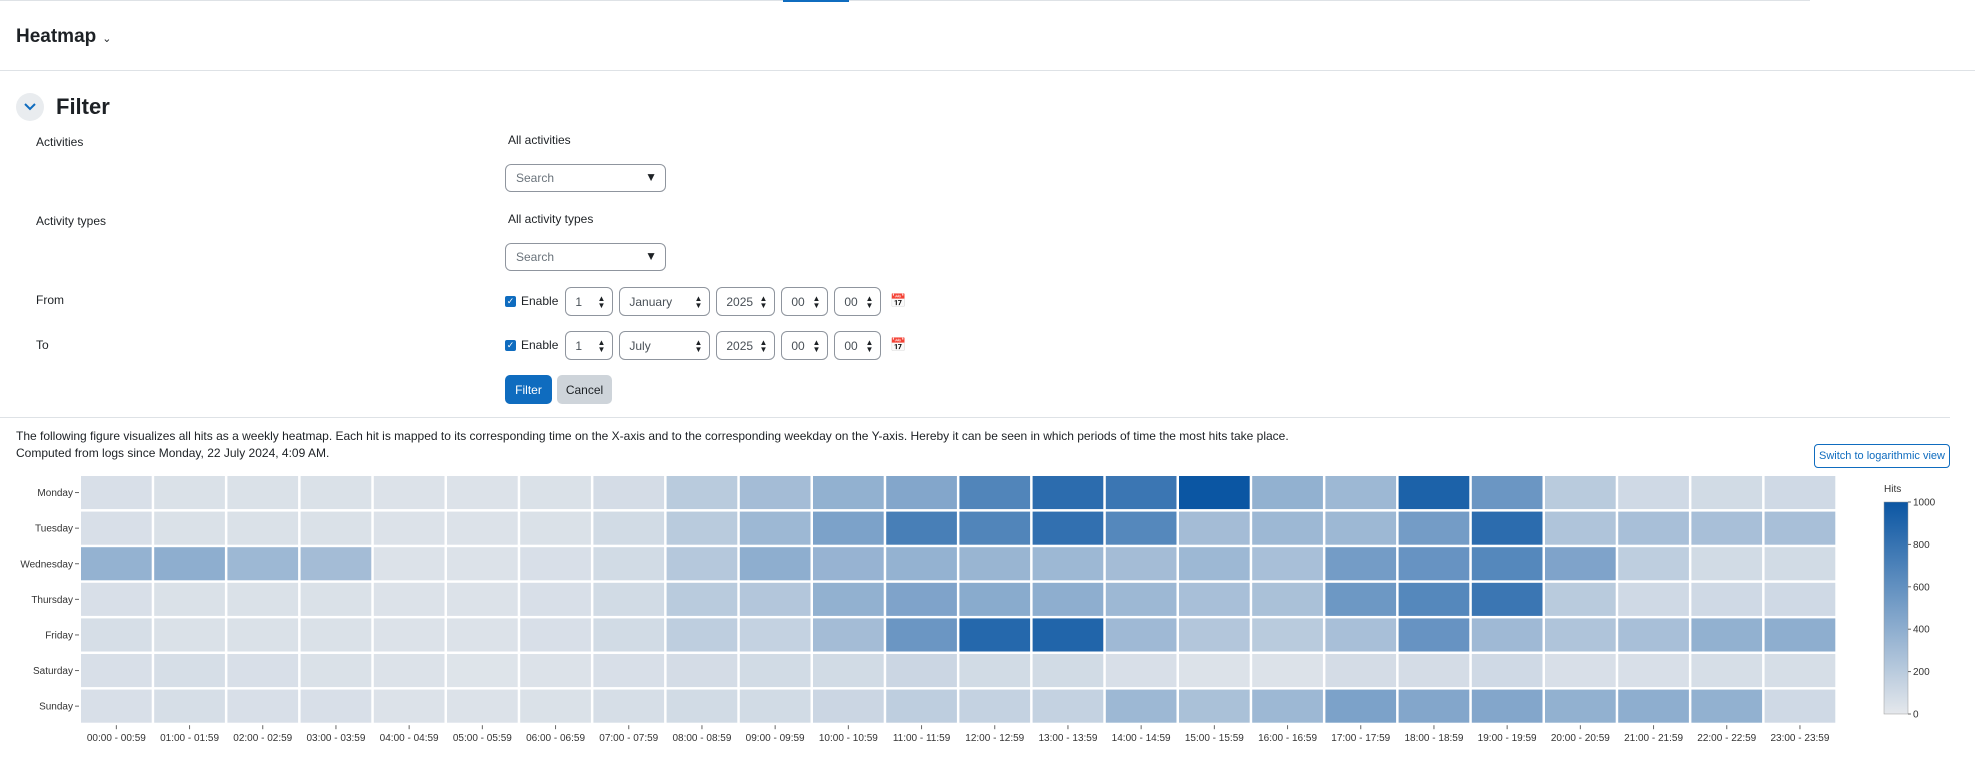 Image resolution: width=1975 pixels, height=774 pixels. What do you see at coordinates (59, 635) in the screenshot?
I see `y-tick-label: Friday` at bounding box center [59, 635].